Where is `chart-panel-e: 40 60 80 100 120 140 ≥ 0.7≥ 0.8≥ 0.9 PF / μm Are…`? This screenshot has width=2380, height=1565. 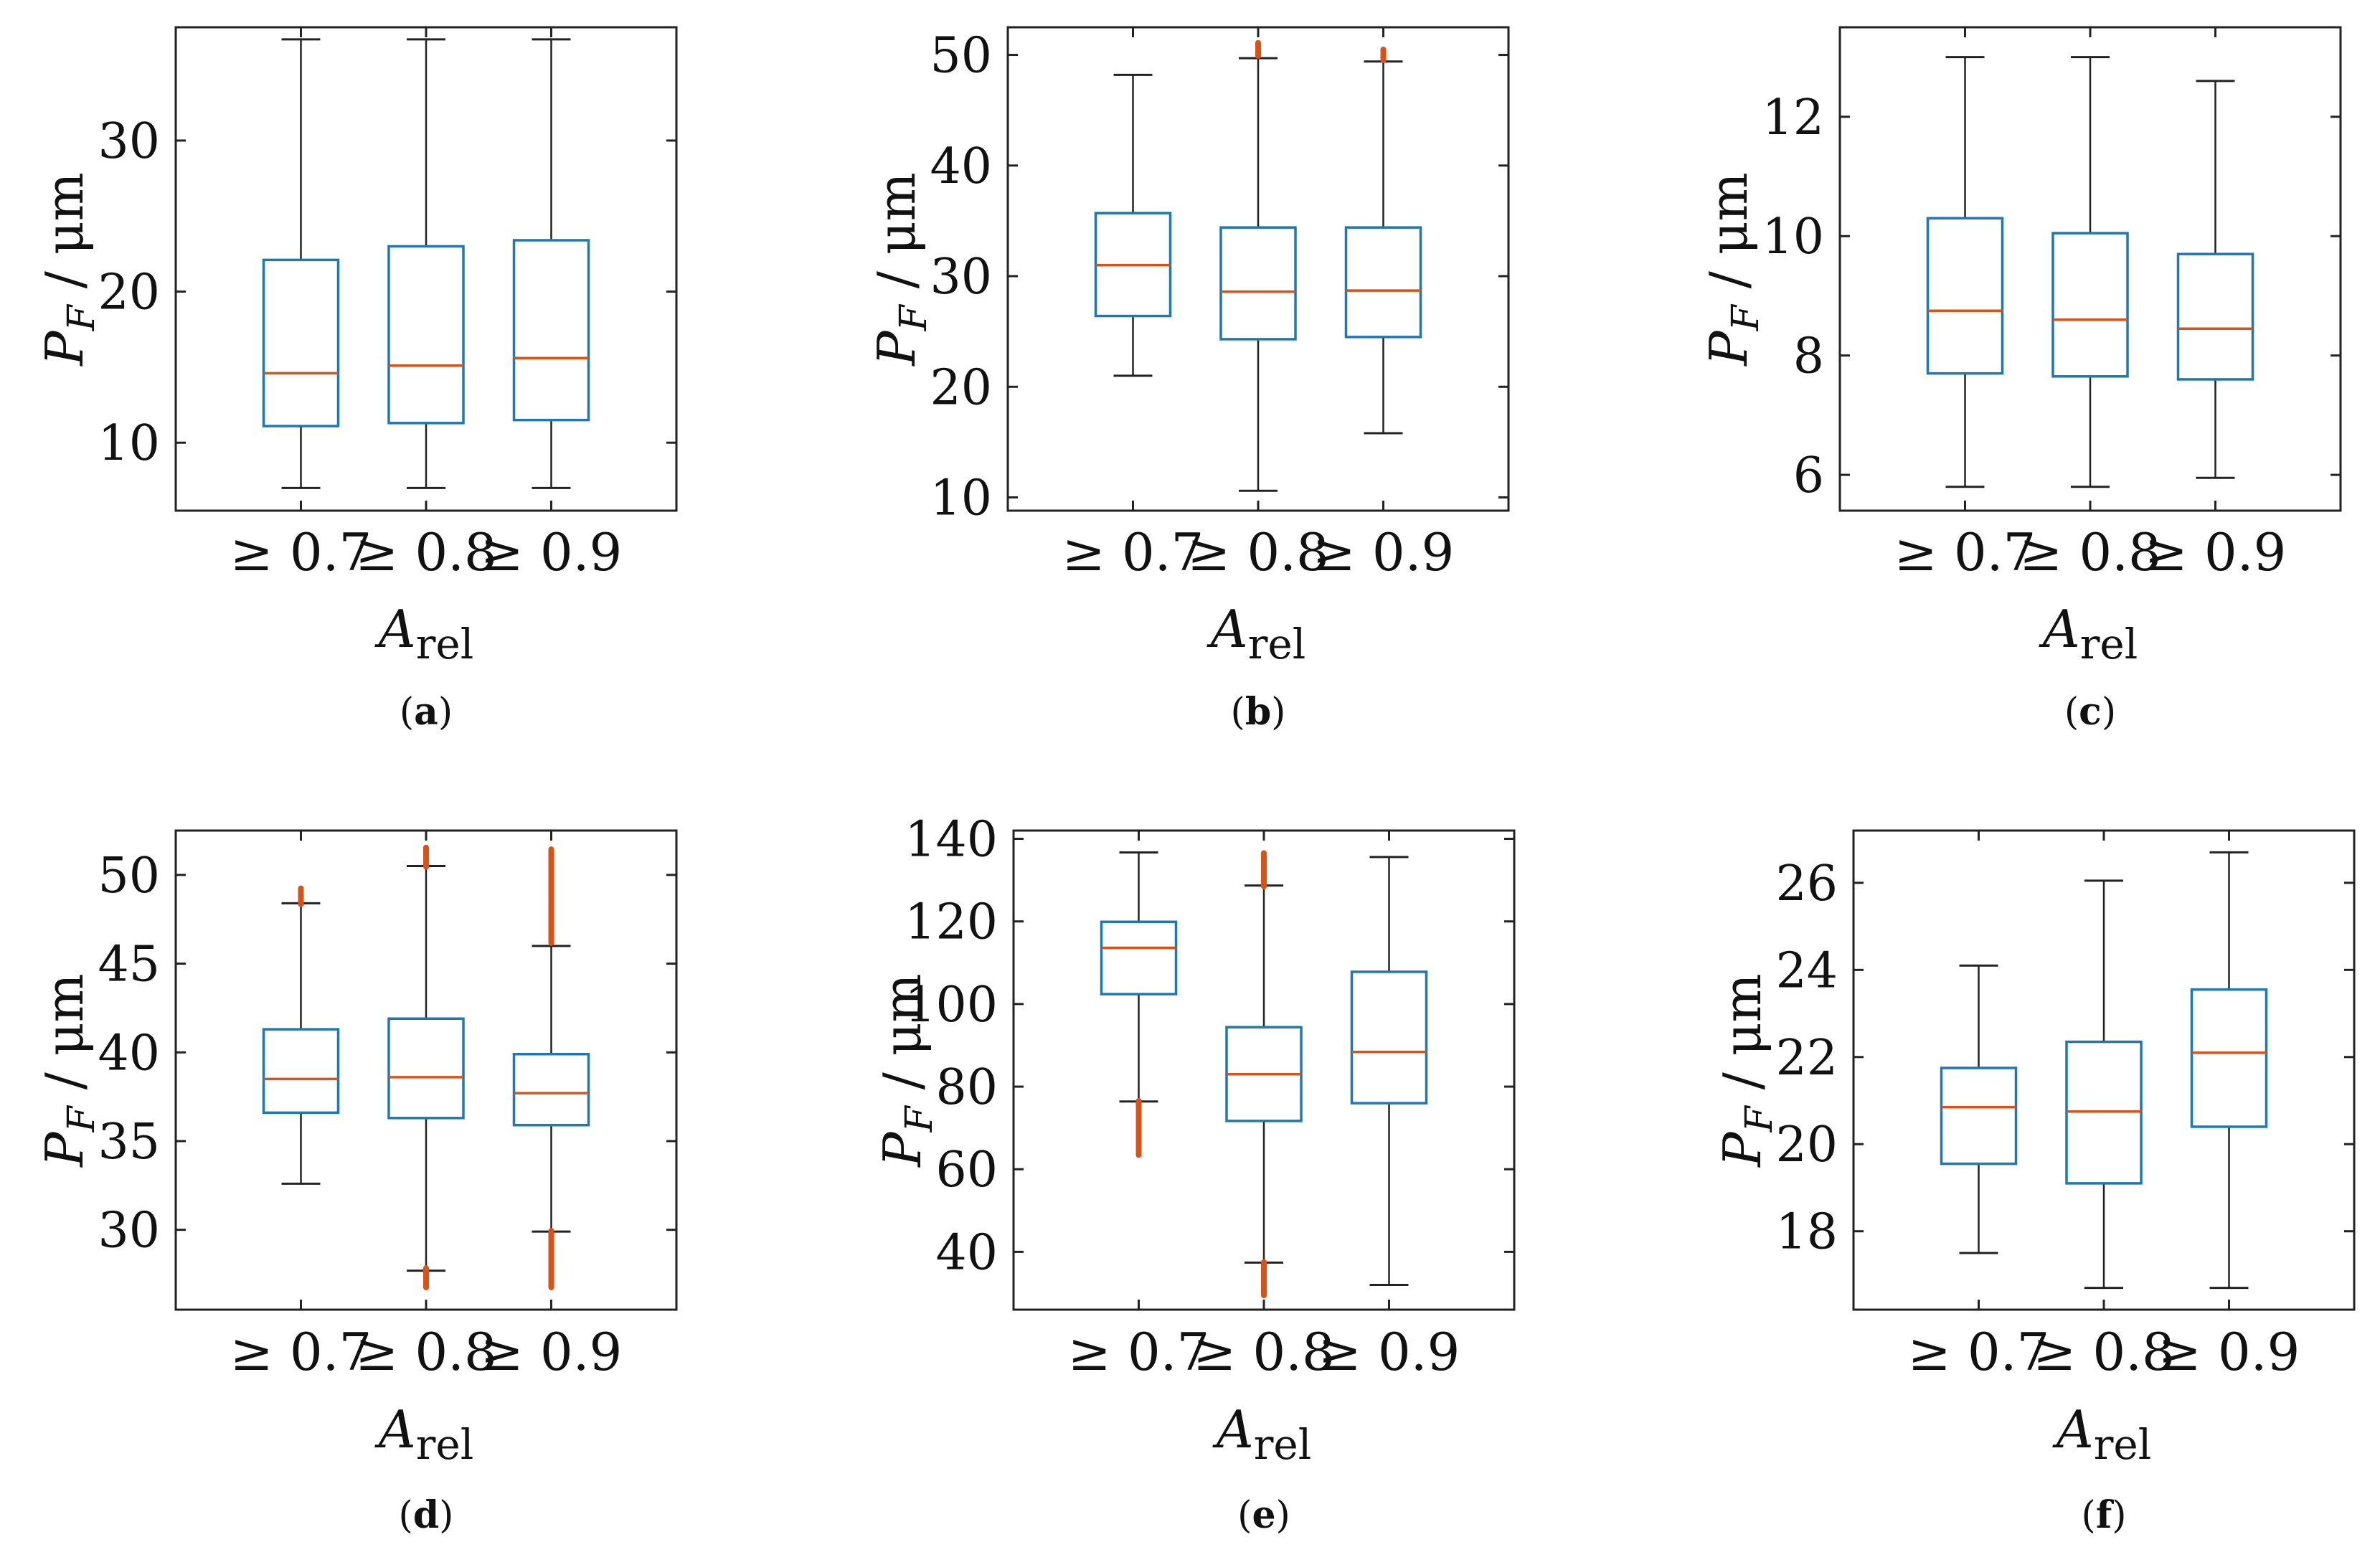
chart-panel-e: 40 60 80 100 120 140 ≥ 0.7≥ 0.8≥ 0.9 PF / μm Are… is located at coordinates (1194, 1174).